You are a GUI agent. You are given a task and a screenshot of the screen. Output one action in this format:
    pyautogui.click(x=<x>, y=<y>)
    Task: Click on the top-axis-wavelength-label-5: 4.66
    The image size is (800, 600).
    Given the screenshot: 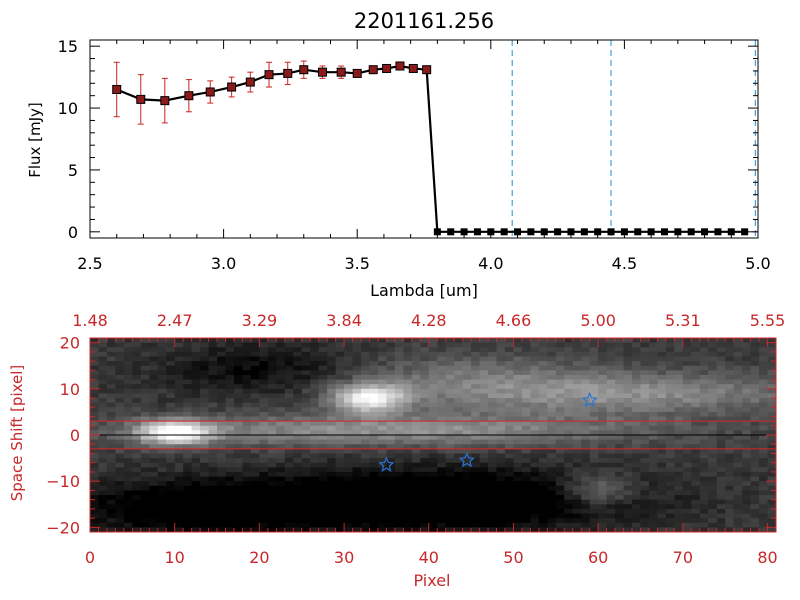 What is the action you would take?
    pyautogui.click(x=514, y=320)
    